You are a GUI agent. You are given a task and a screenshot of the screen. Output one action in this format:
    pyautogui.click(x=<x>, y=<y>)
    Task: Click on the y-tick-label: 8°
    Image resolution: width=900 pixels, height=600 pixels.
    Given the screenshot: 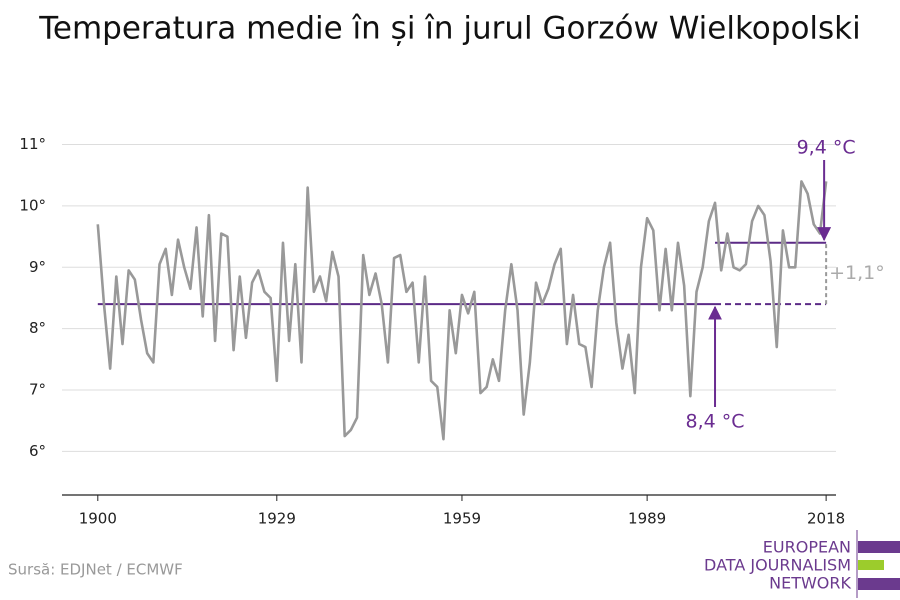 What is the action you would take?
    pyautogui.click(x=37, y=328)
    